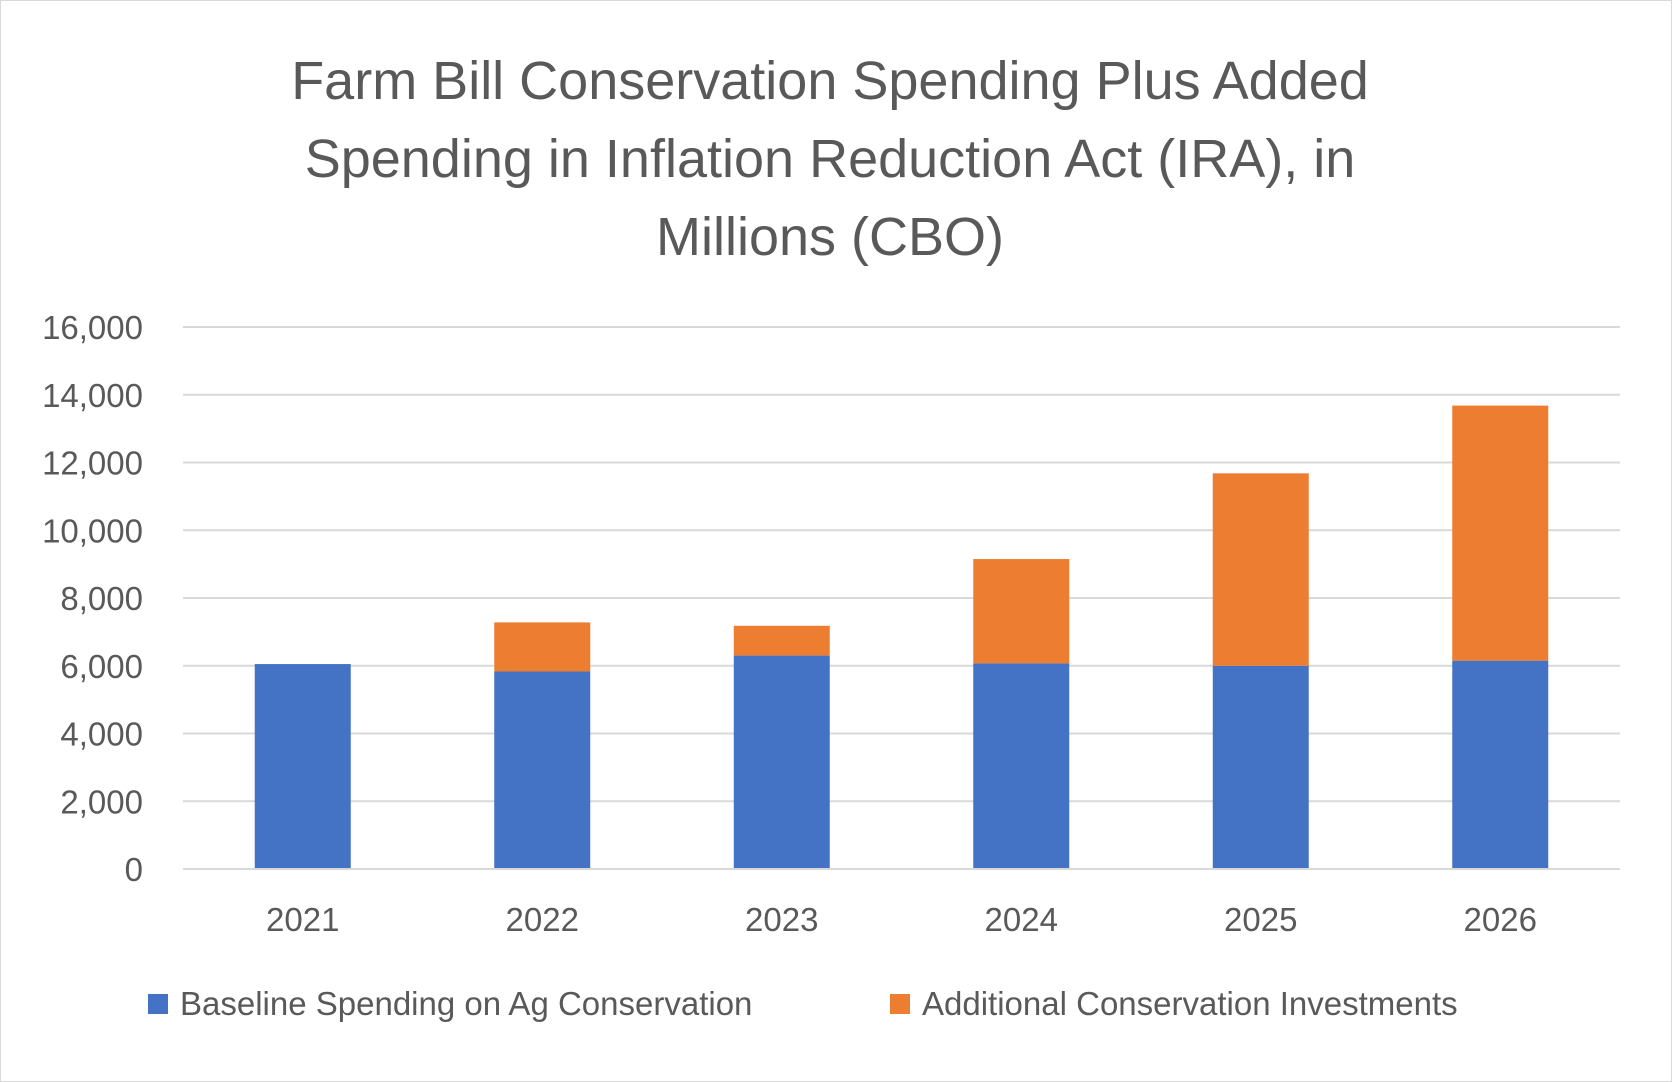 The height and width of the screenshot is (1082, 1672). Describe the element at coordinates (1260, 569) in the screenshot. I see `bar-additional-2025` at that location.